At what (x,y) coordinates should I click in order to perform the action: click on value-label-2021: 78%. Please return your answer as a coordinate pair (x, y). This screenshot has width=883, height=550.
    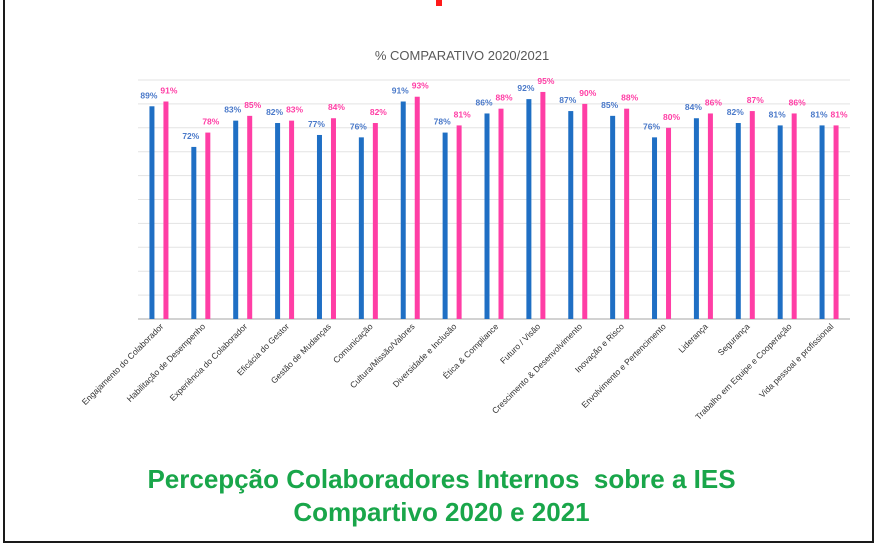
    Looking at the image, I should click on (210, 122).